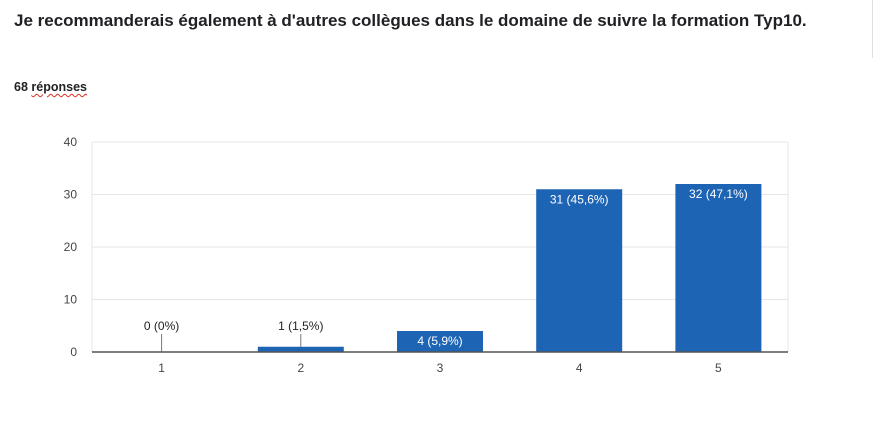 Image resolution: width=893 pixels, height=434 pixels. Describe the element at coordinates (71, 195) in the screenshot. I see `y-tick-label: 30` at that location.